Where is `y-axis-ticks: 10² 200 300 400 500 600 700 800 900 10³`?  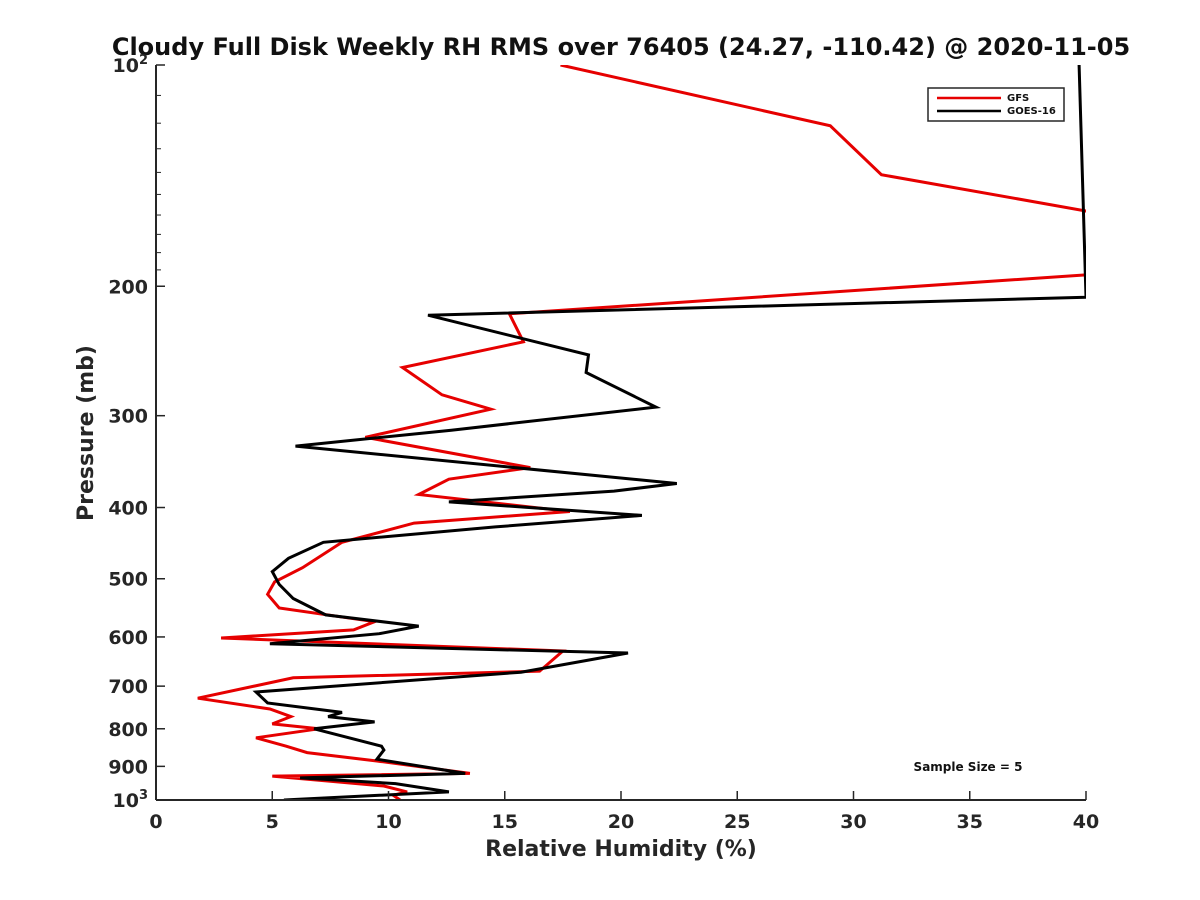 y-axis-ticks: 10² 200 300 400 500 600 700 800 900 10³ is located at coordinates (136, 432).